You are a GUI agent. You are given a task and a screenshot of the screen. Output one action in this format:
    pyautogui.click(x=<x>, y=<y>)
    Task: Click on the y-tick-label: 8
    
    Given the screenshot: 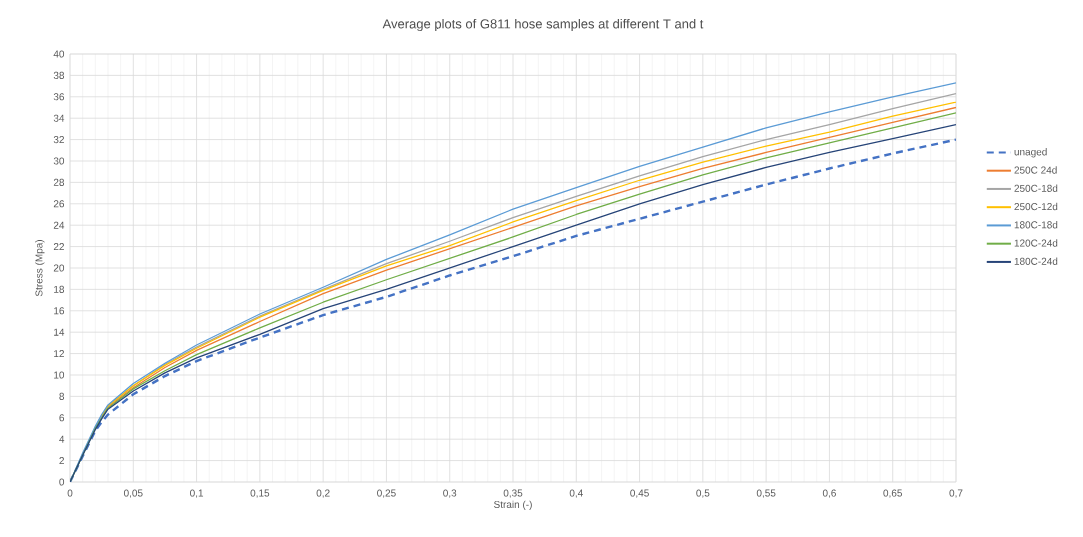 What is the action you would take?
    pyautogui.click(x=62, y=396)
    